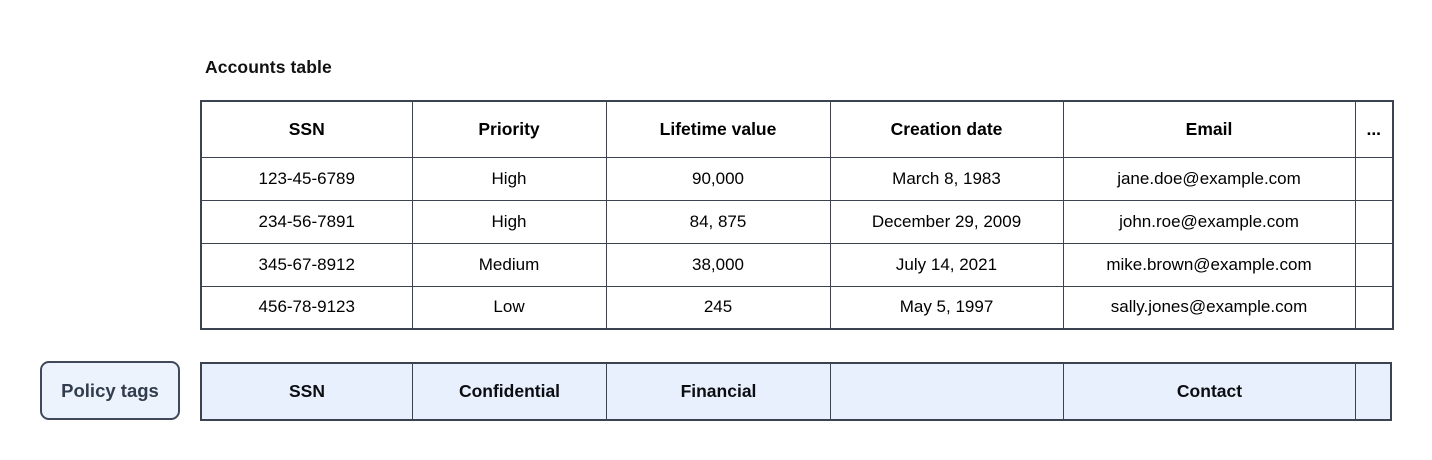 This screenshot has width=1432, height=460. Describe the element at coordinates (718, 129) in the screenshot. I see `column-header-lifetime-value: Lifetime value` at that location.